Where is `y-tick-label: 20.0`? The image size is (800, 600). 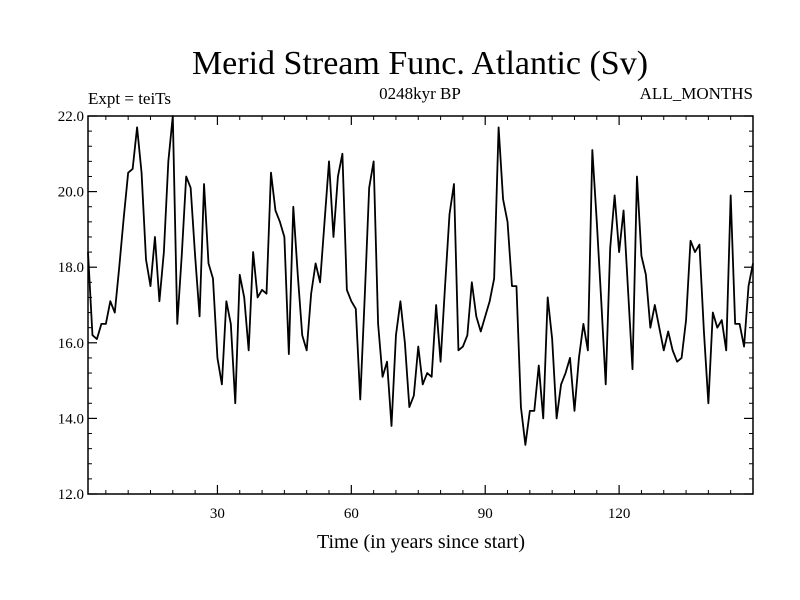
y-tick-label: 20.0 is located at coordinates (71, 193).